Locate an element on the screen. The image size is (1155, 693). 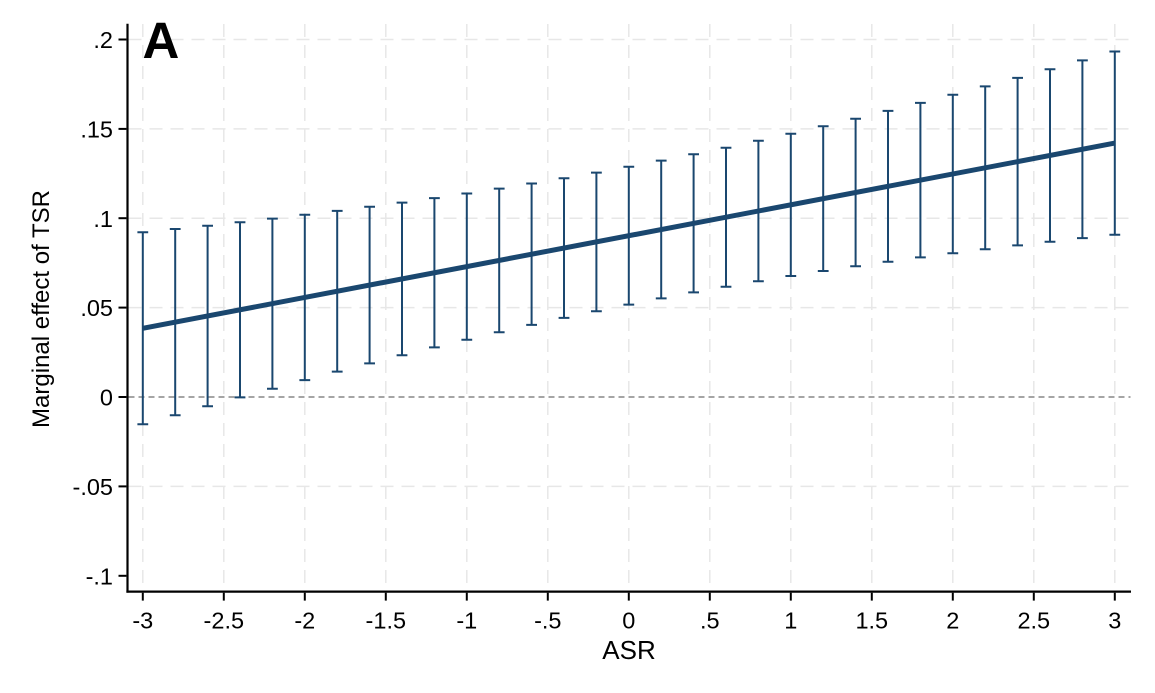
svg-text: 2.5 is located at coordinates (1033, 621).